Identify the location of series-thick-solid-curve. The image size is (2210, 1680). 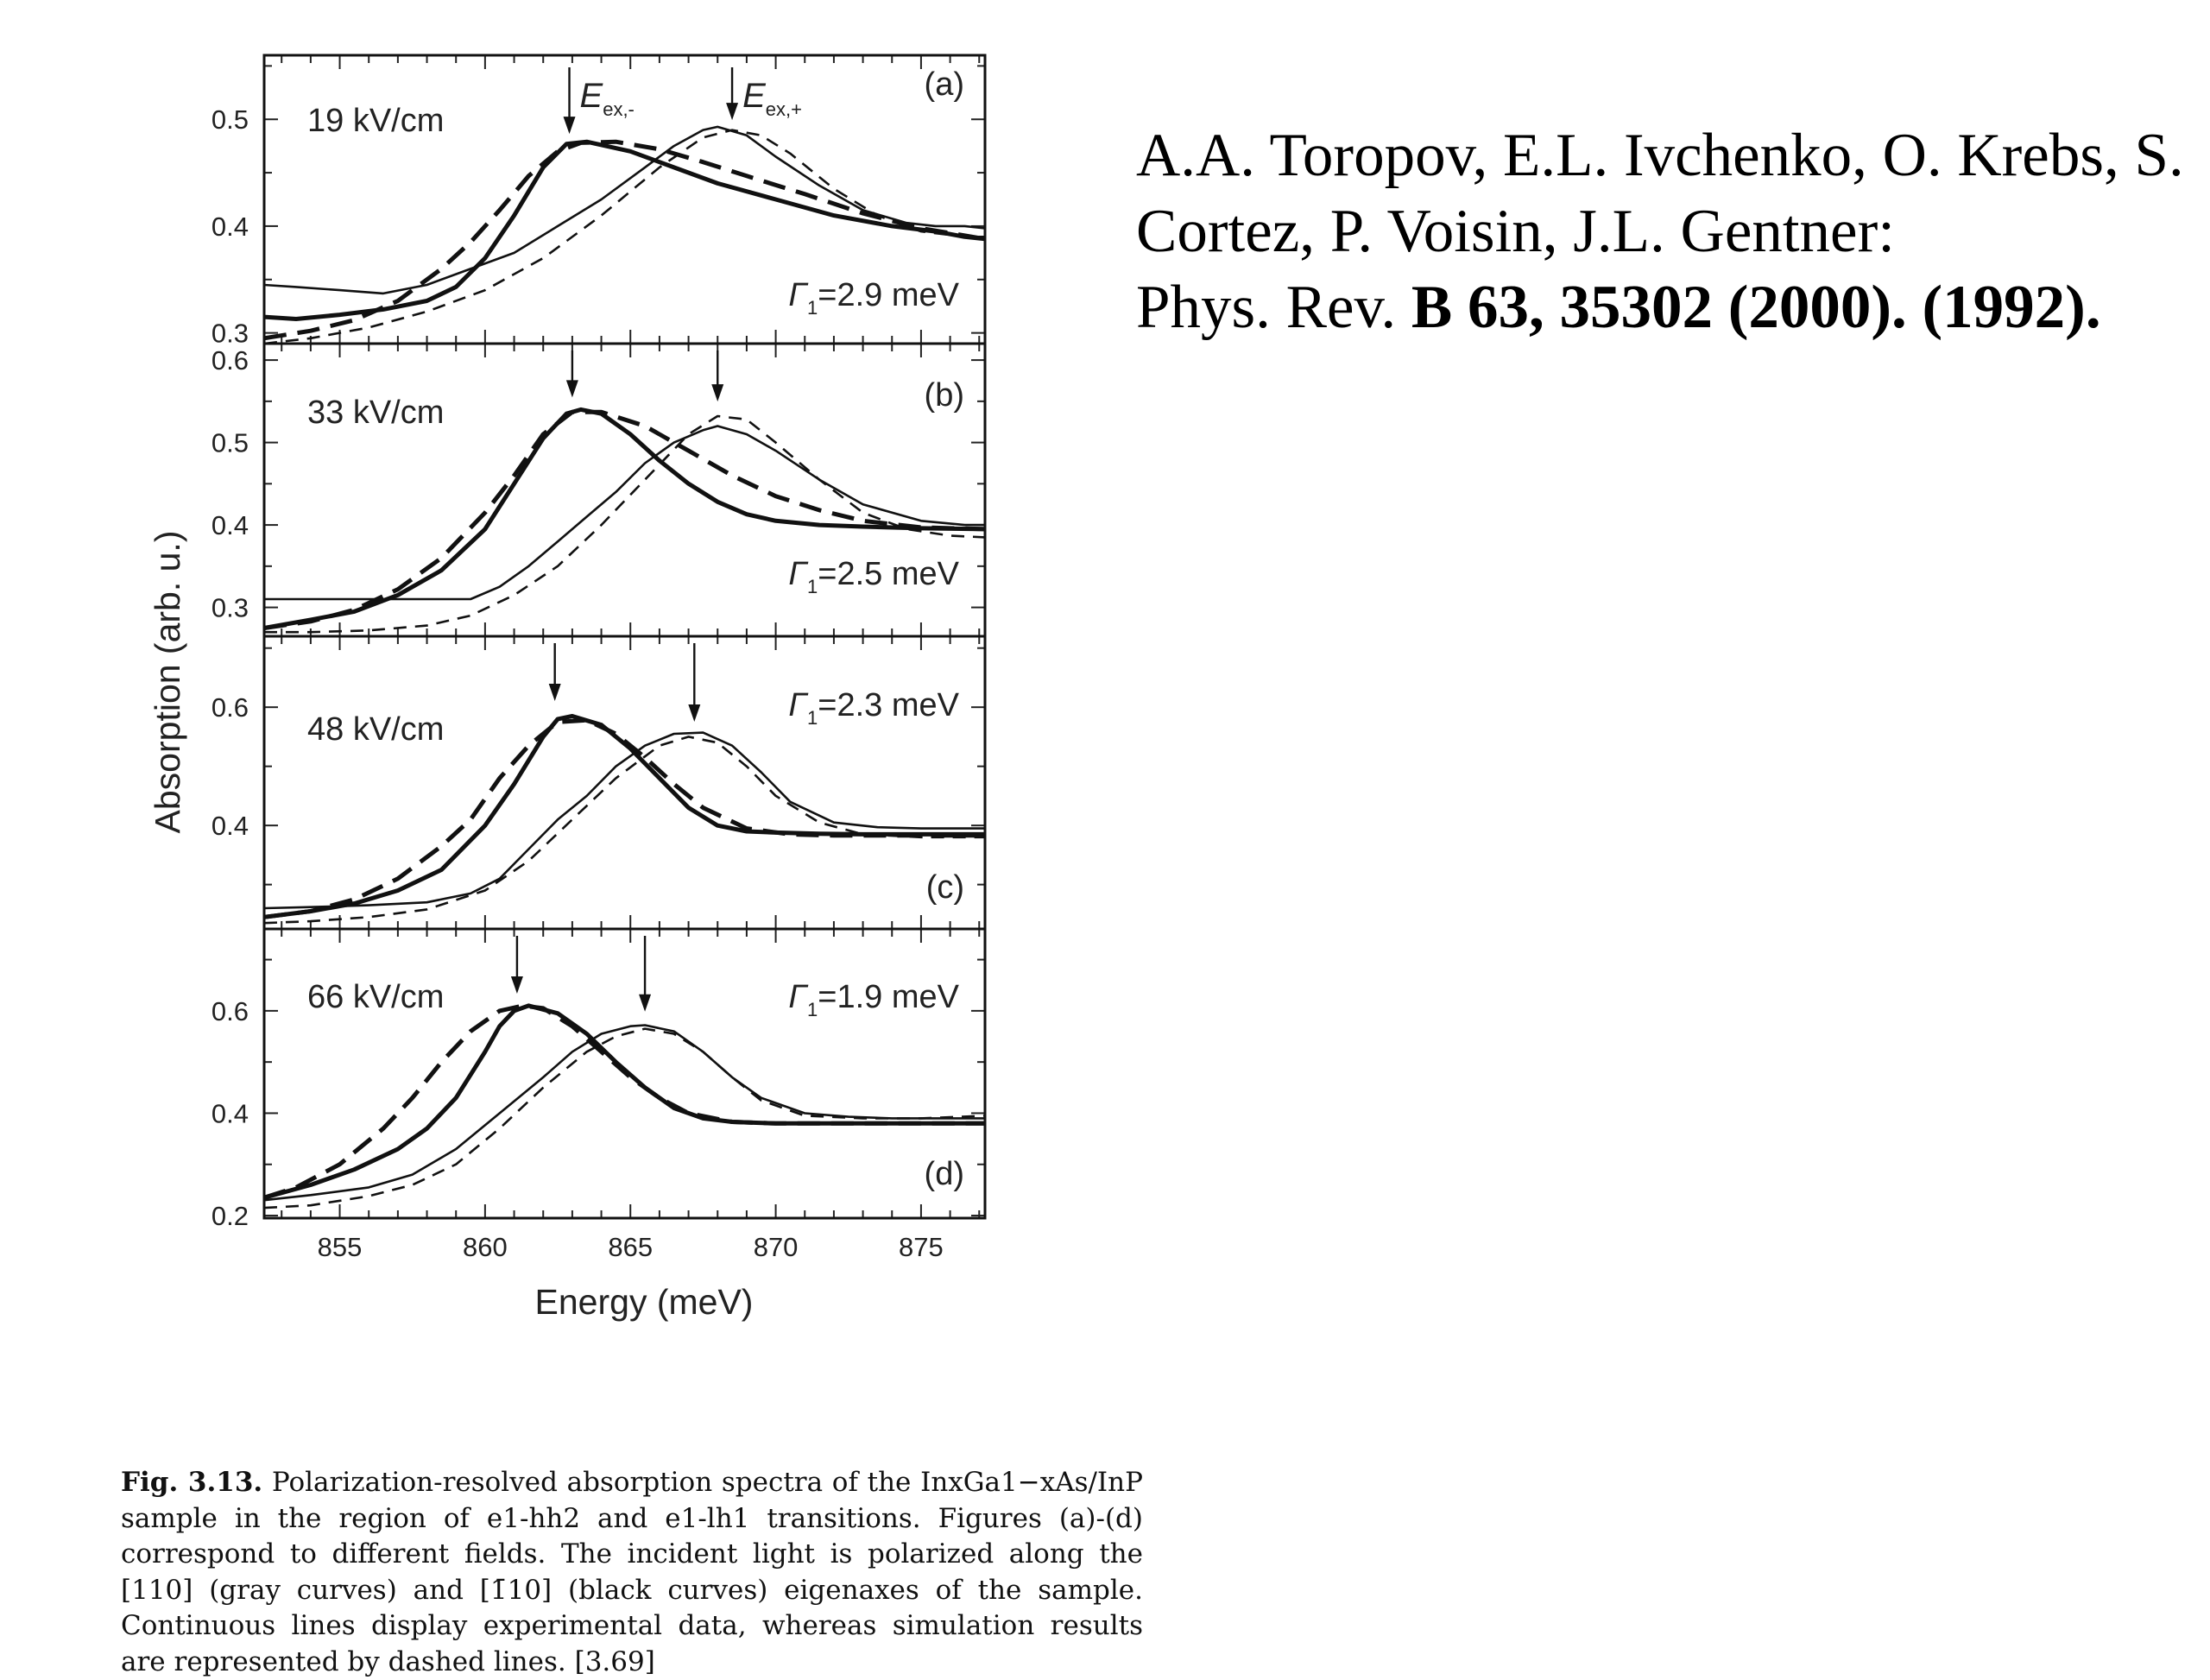
(624, 1101).